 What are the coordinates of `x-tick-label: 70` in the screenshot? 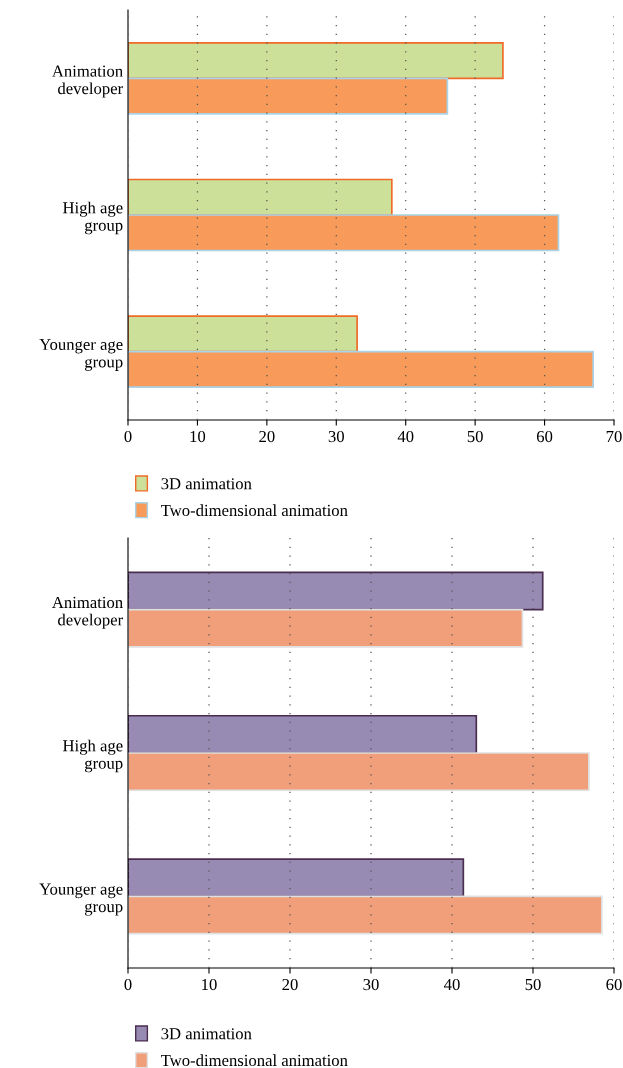 It's located at (614, 436).